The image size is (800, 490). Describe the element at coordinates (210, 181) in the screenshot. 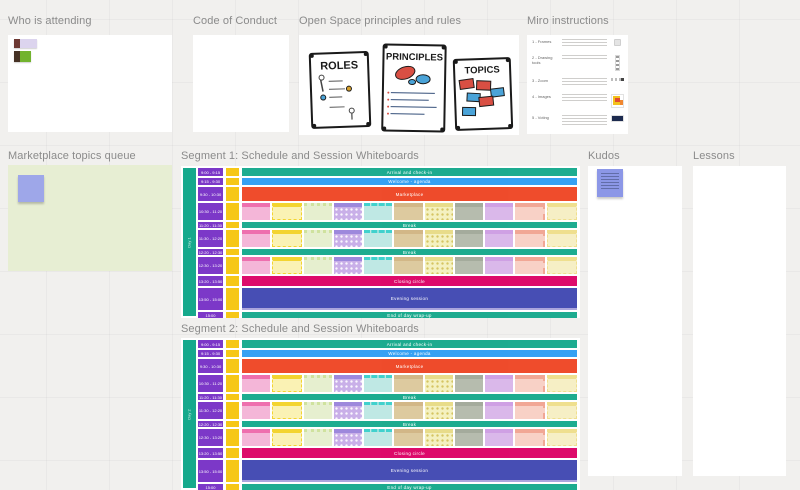

I see `time-cell: 9:15 - 9:30` at that location.